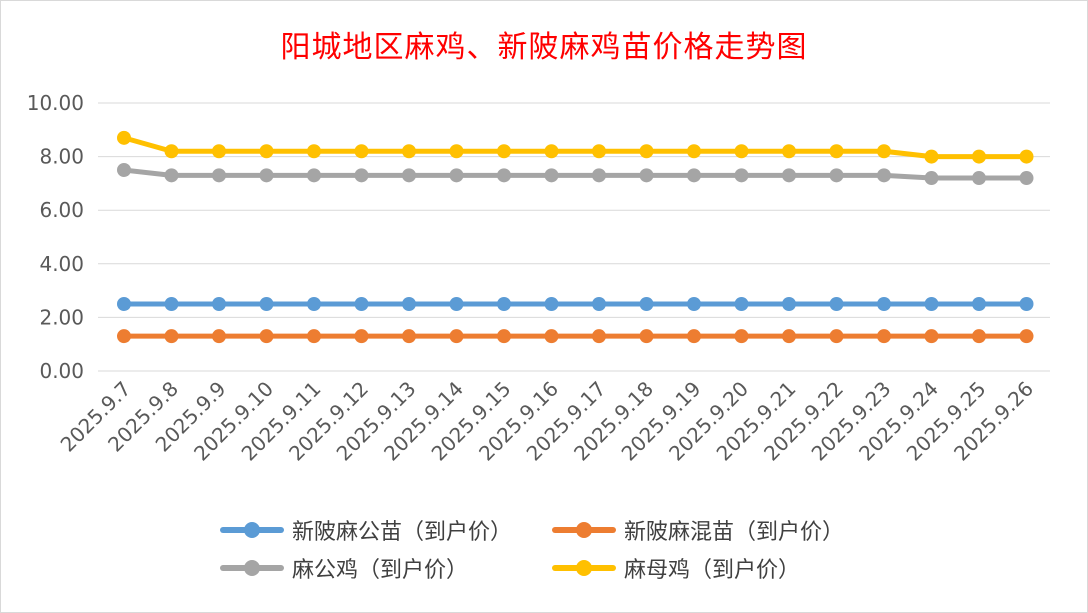 This screenshot has width=1088, height=613. I want to click on y-tick-label: 2.00, so click(61, 317).